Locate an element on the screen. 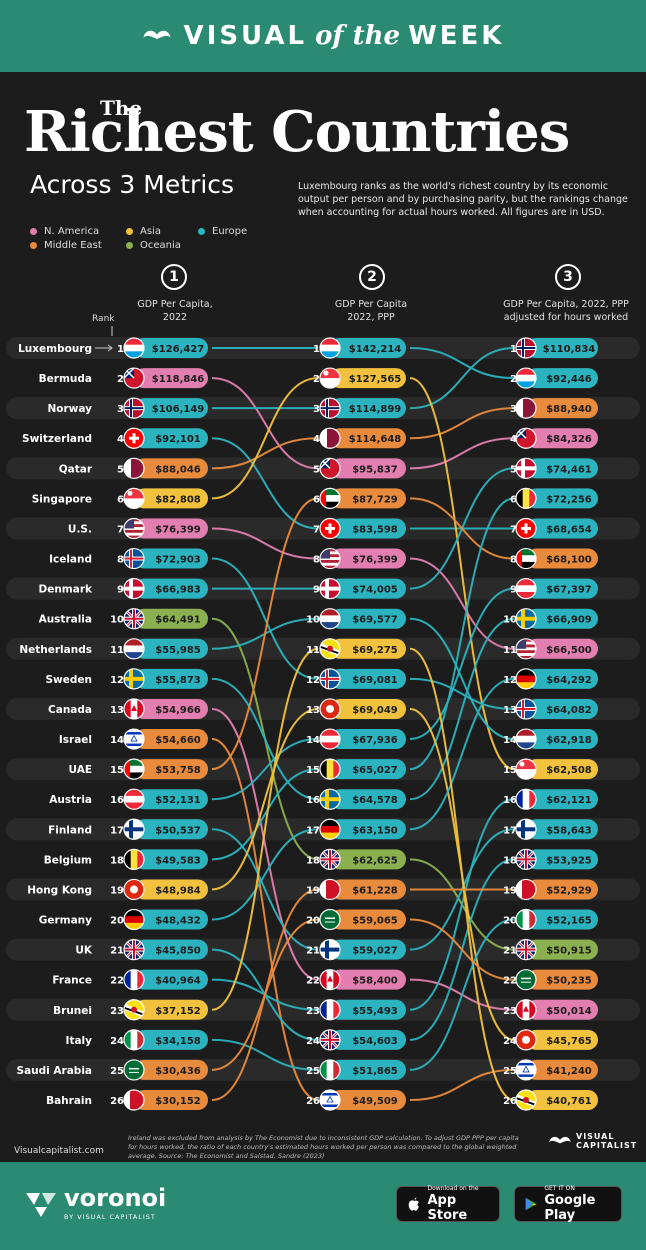 This screenshot has width=646, height=1250. mustache-icon is located at coordinates (560, 1140).